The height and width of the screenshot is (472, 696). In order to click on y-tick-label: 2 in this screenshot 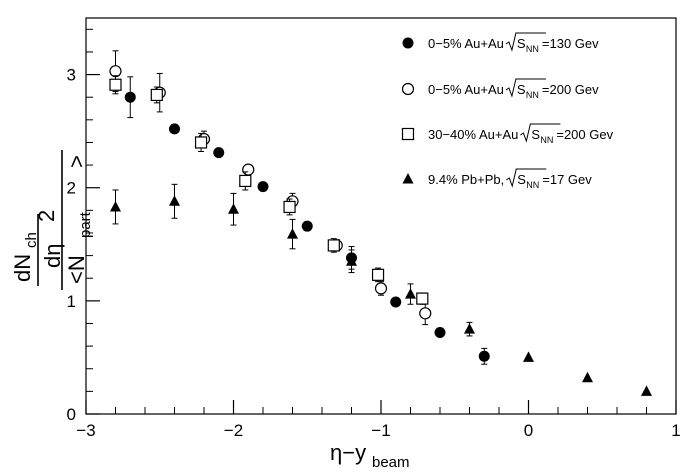, I will do `click(71, 188)`.